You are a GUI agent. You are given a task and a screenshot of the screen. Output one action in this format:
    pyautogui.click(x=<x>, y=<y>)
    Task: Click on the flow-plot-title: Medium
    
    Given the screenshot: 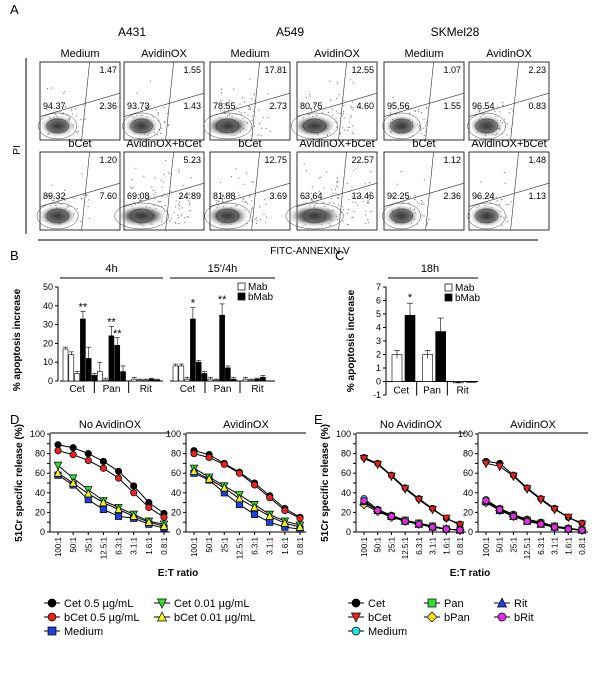 What is the action you would take?
    pyautogui.click(x=249, y=54)
    